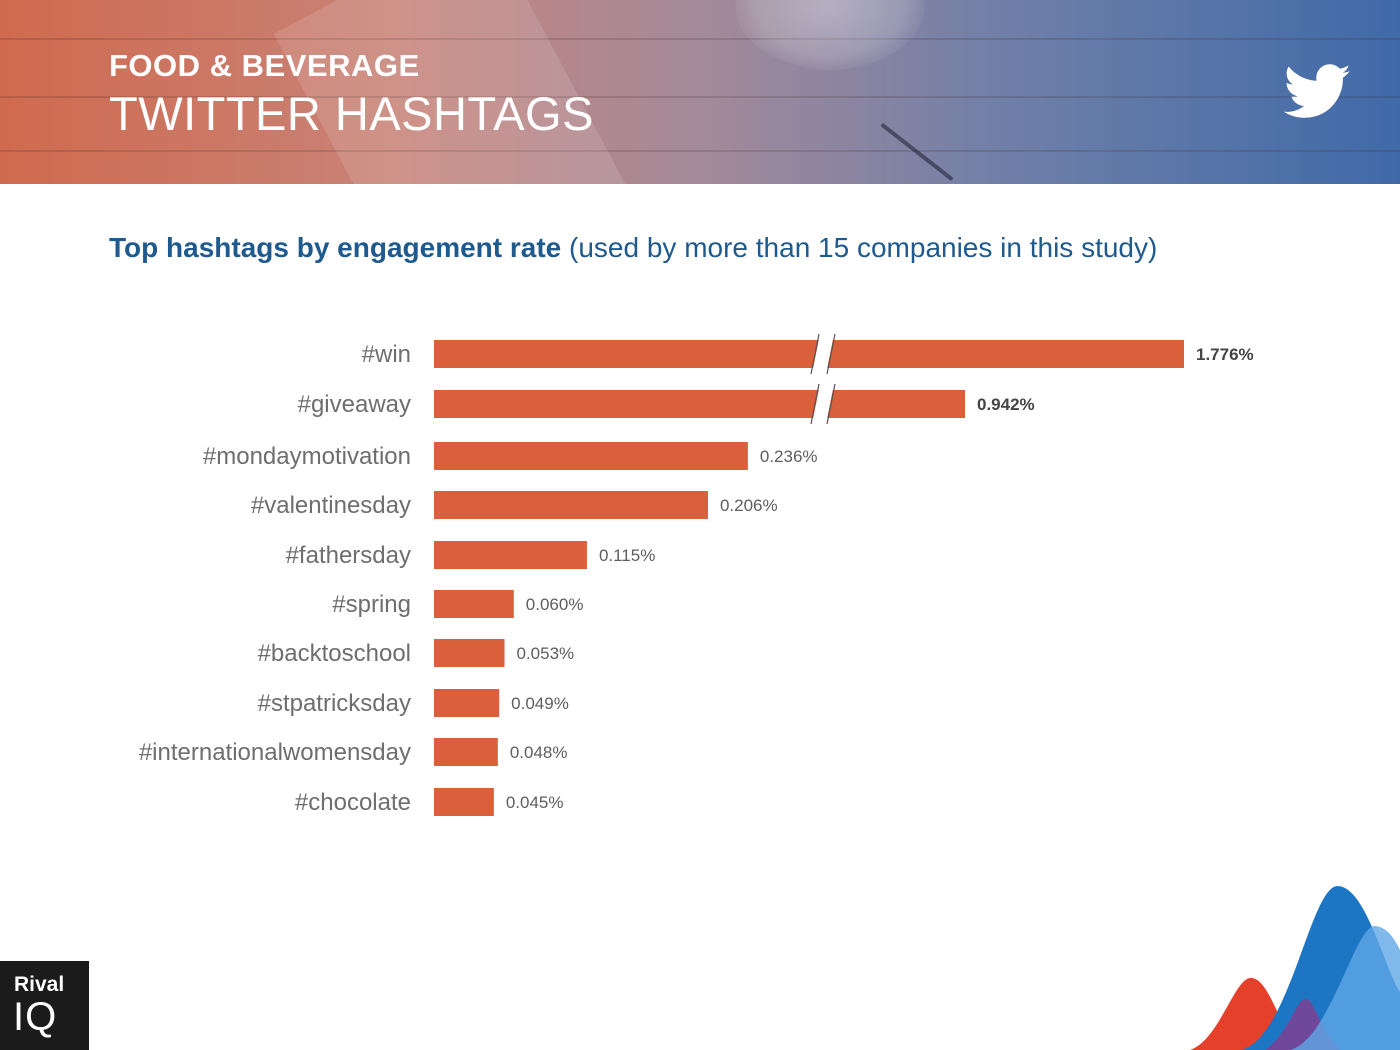 The image size is (1400, 1050). Describe the element at coordinates (334, 653) in the screenshot. I see `category-label-backtoschool: #backtoschool` at that location.